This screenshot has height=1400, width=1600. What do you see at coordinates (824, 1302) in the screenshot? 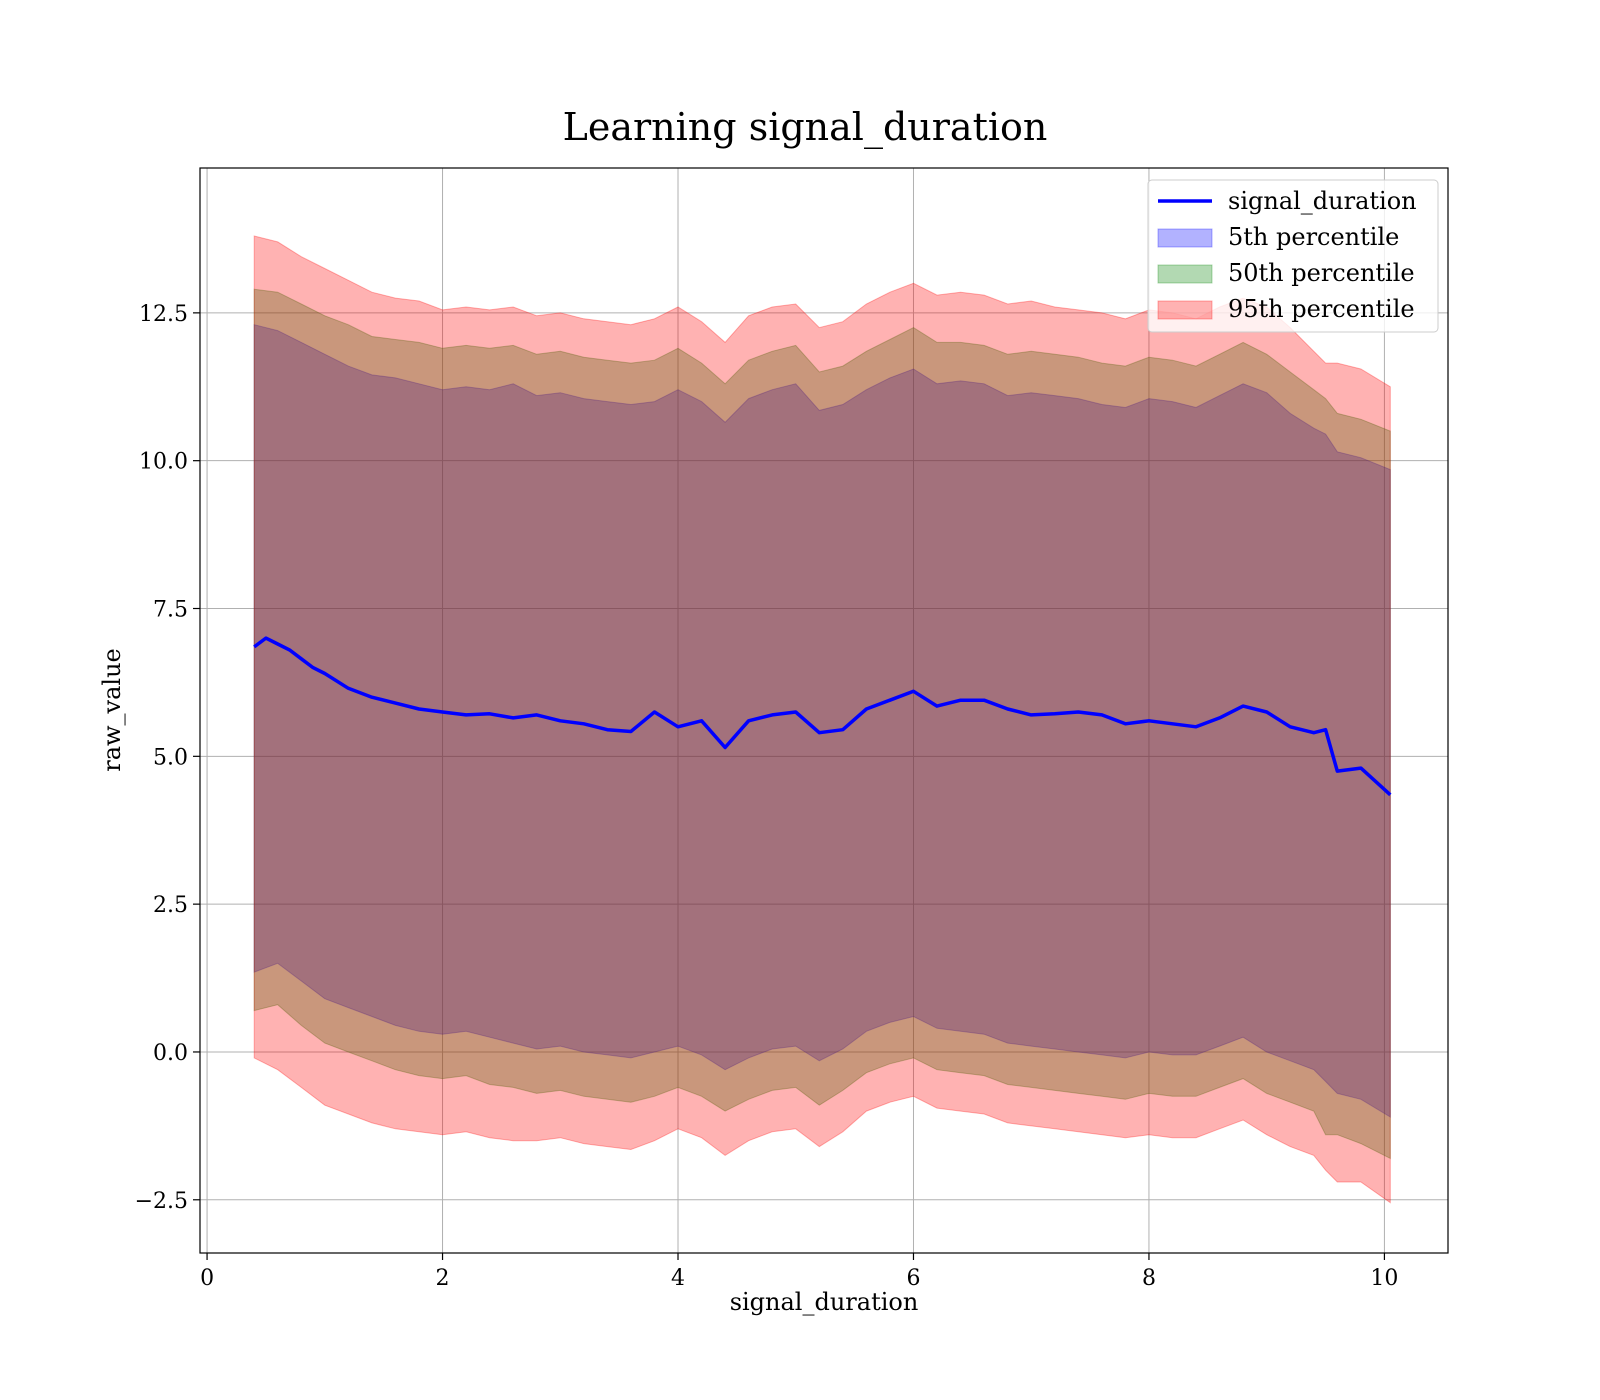
I see `x-axis-label: signal_duration` at bounding box center [824, 1302].